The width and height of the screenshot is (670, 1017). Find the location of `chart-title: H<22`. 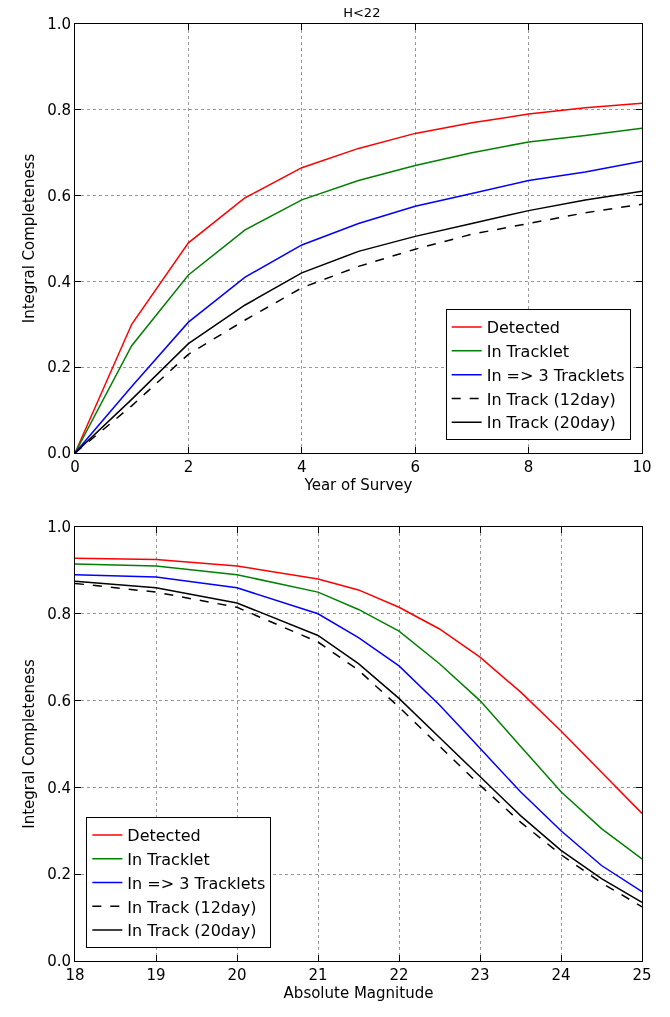

chart-title: H<22 is located at coordinates (362, 12).